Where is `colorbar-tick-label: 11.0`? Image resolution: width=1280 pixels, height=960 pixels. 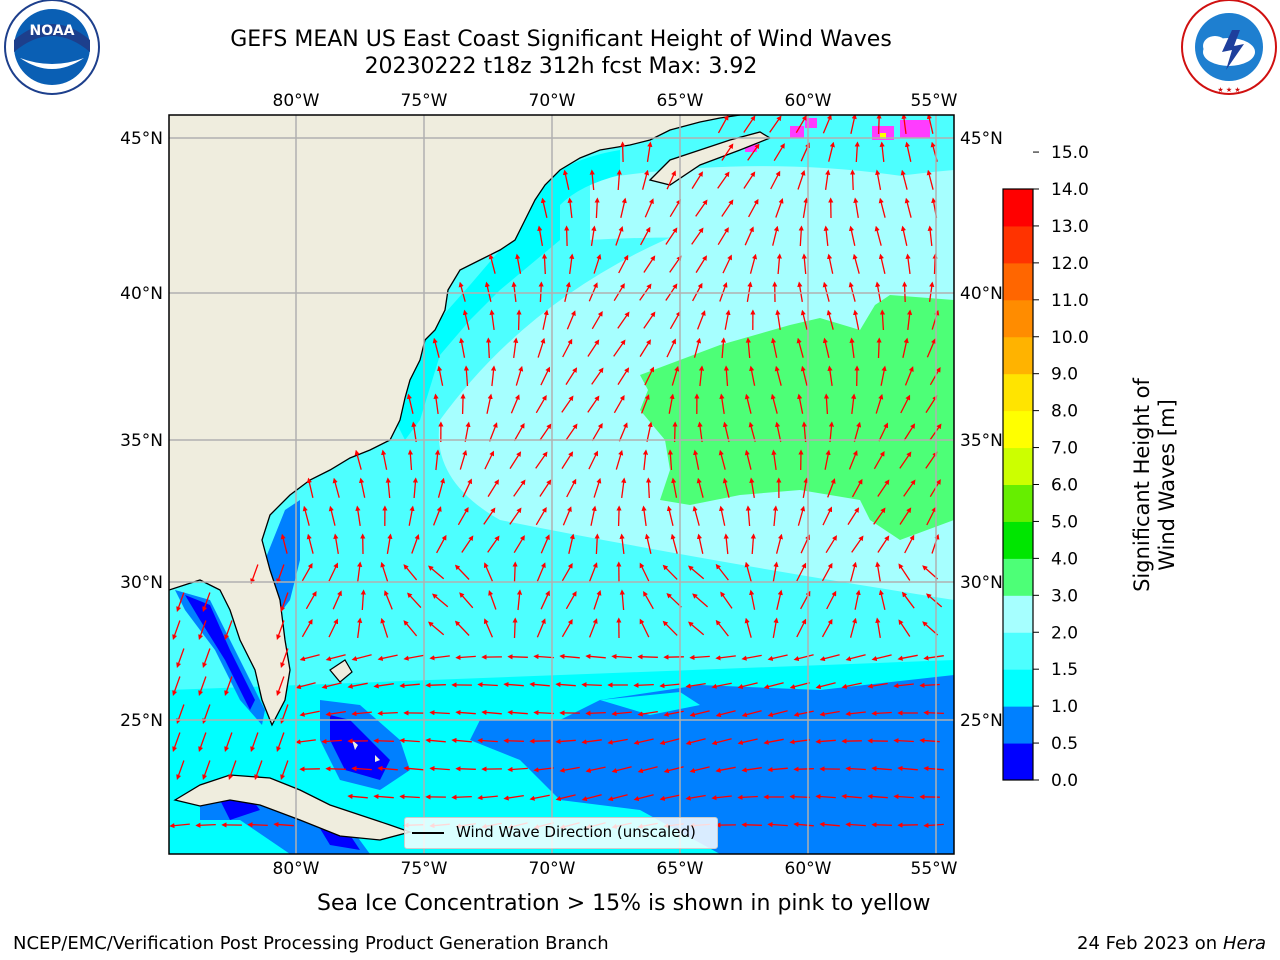
colorbar-tick-label: 11.0 is located at coordinates (1070, 301).